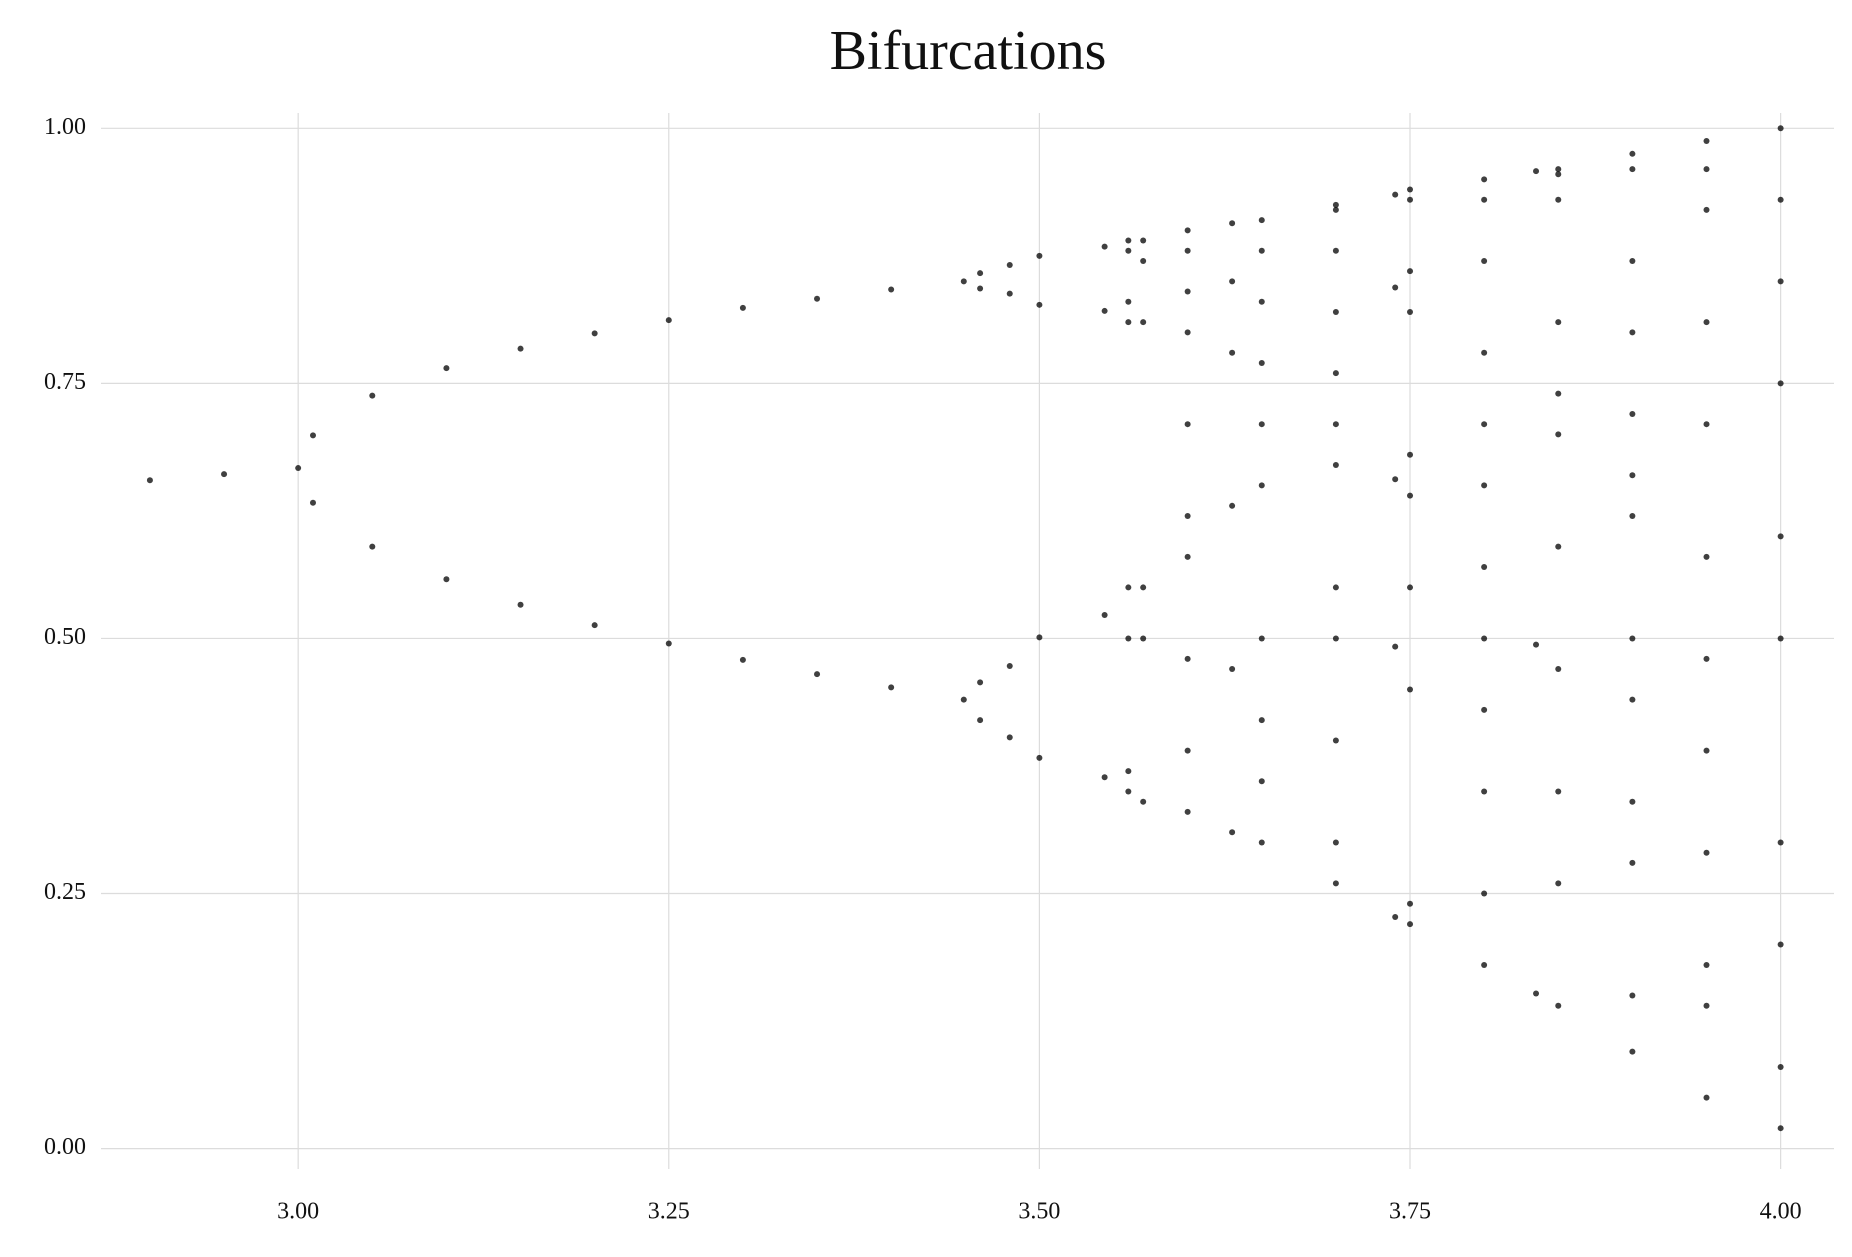 The width and height of the screenshot is (1852, 1257). What do you see at coordinates (65, 637) in the screenshot?
I see `y-tick-label: 0.50` at bounding box center [65, 637].